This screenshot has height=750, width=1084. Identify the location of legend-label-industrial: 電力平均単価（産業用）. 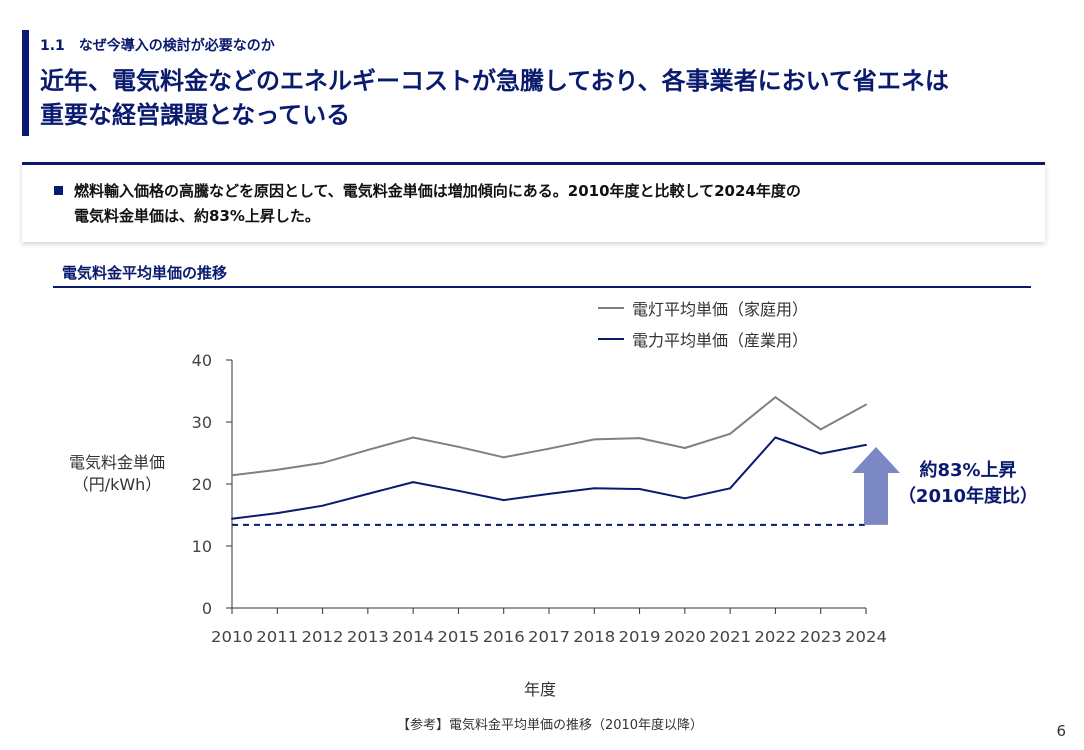
(720, 340).